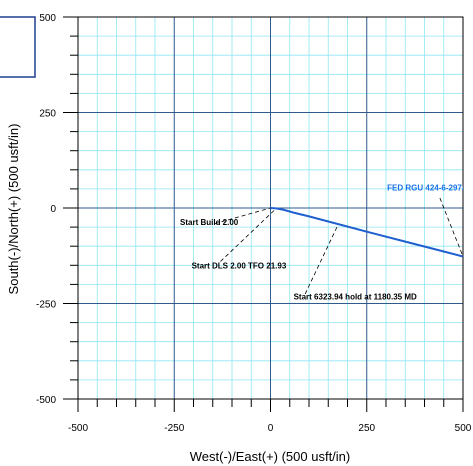 This screenshot has height=466, width=473. Describe the element at coordinates (366, 428) in the screenshot. I see `x-tick-label: 250` at that location.